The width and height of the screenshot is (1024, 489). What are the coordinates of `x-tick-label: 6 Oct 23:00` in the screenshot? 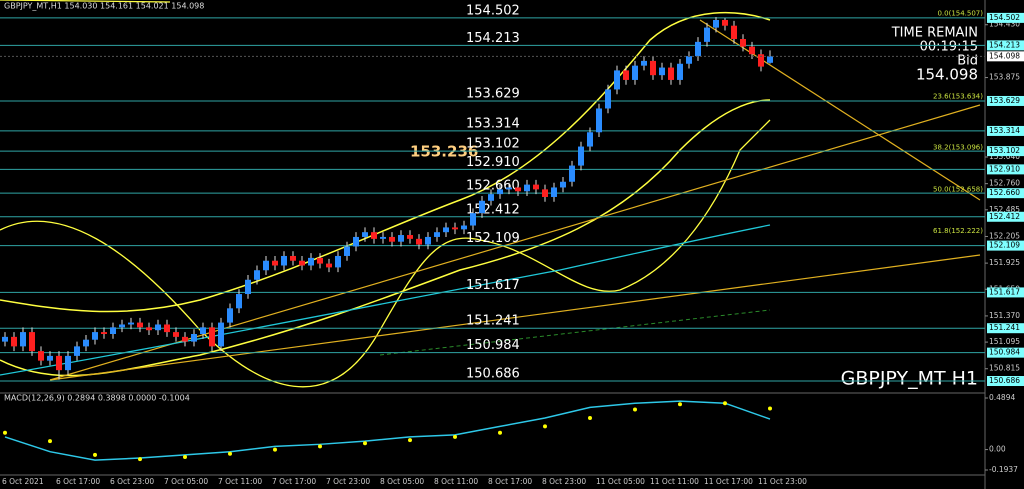 It's located at (132, 481).